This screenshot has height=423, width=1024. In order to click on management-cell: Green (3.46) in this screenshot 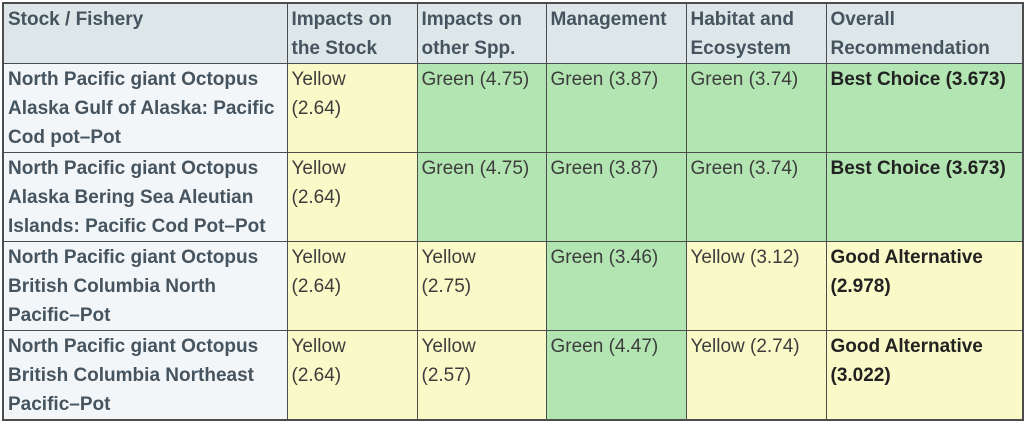, I will do `click(616, 286)`.